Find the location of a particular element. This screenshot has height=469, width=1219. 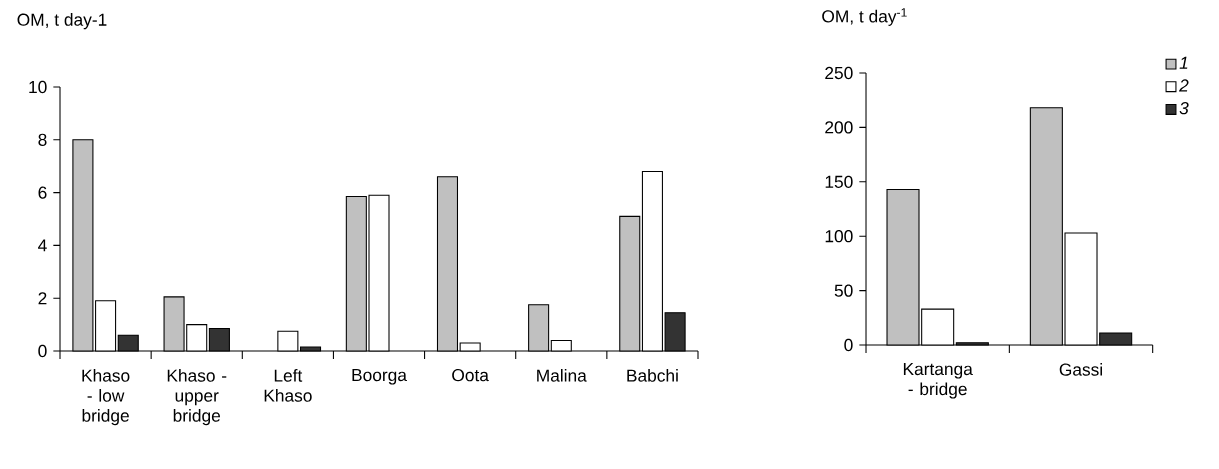

y-tick-label: 4 is located at coordinates (42, 245).